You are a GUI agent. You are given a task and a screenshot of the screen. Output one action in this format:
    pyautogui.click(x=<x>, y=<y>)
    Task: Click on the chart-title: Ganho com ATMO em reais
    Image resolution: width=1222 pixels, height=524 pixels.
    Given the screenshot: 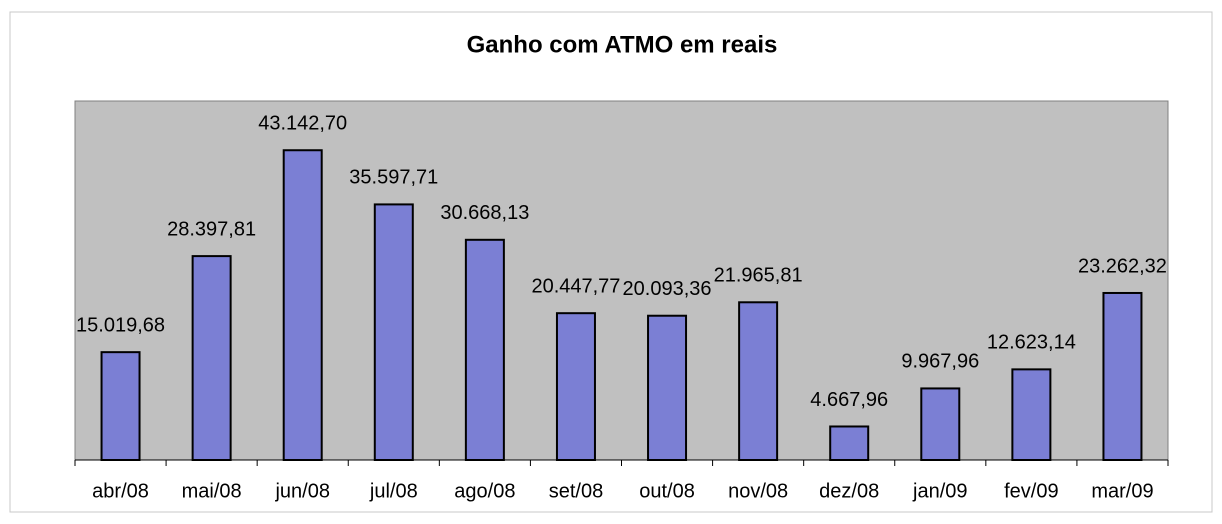 What is the action you would take?
    pyautogui.click(x=622, y=44)
    